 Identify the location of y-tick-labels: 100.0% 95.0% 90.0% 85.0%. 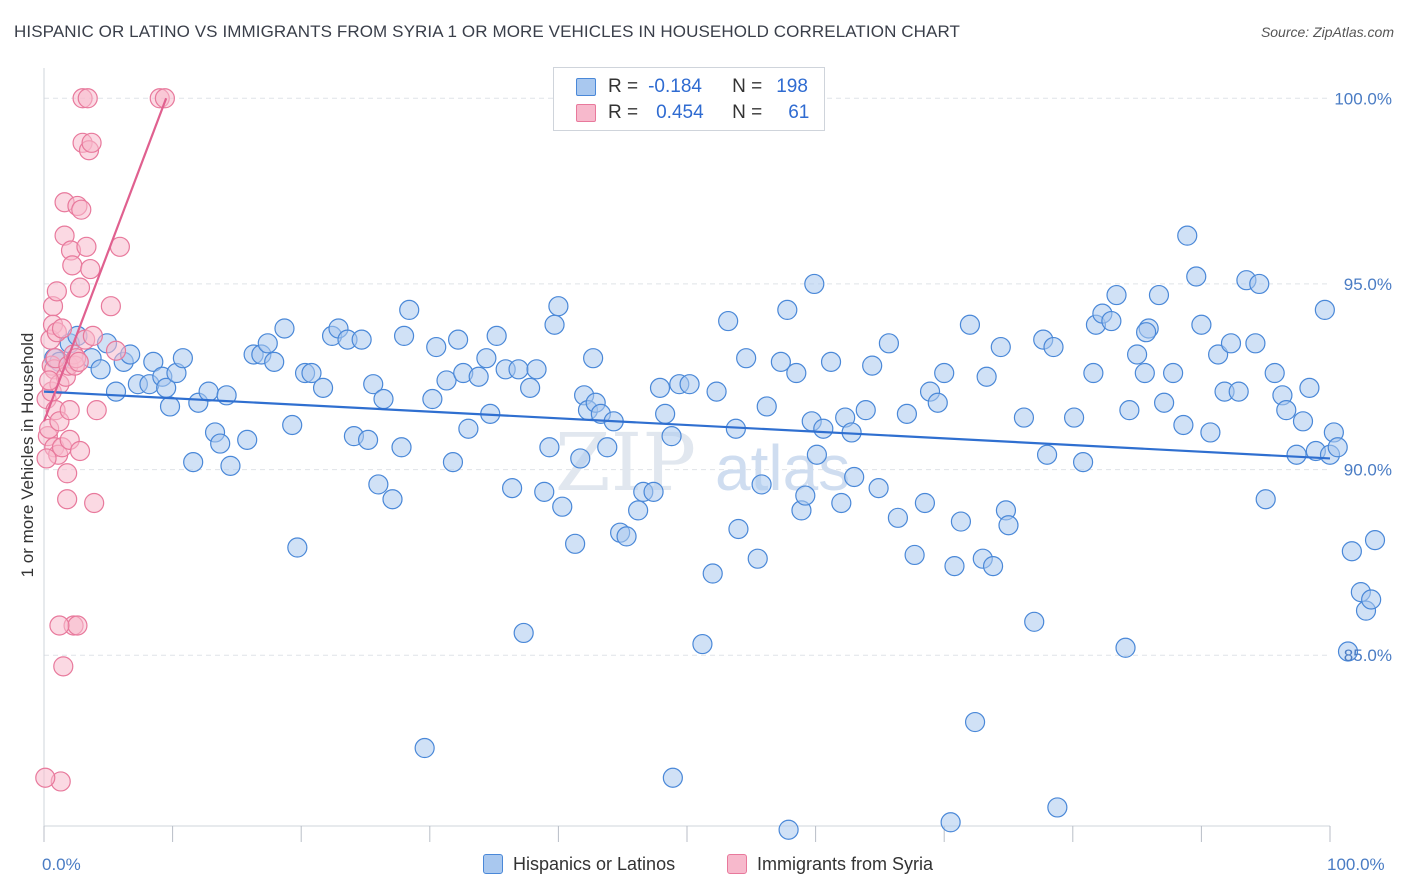
(1363, 377).